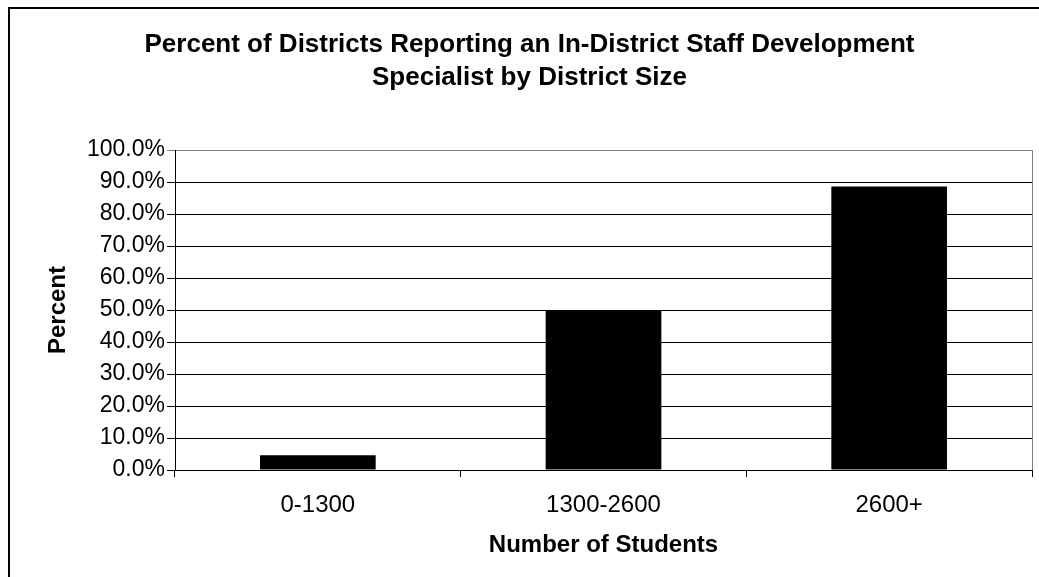 The height and width of the screenshot is (577, 1039). I want to click on y-tick-label: 80.0%, so click(132, 212).